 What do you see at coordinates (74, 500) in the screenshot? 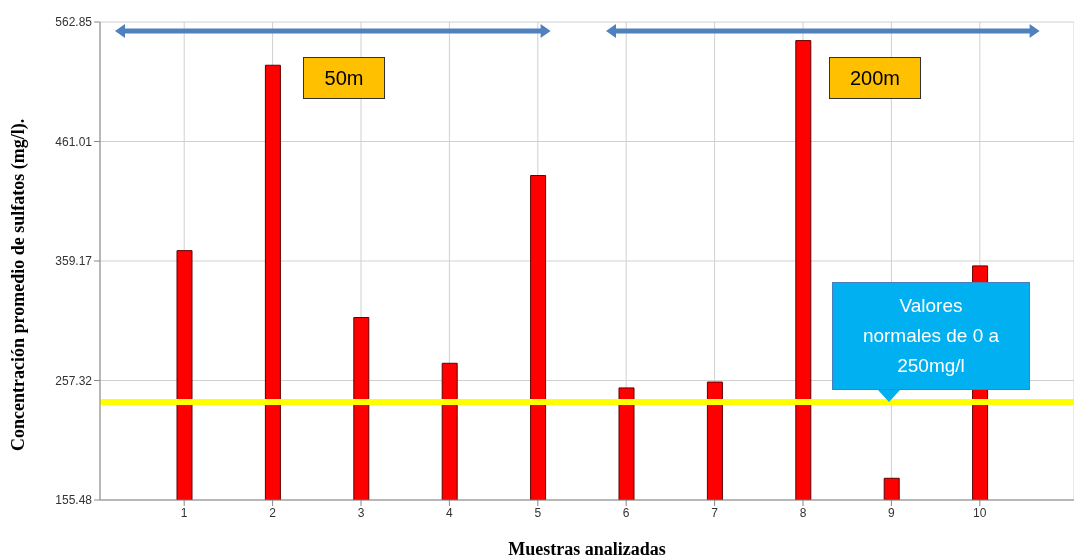
I see `y-tick-label: 155.48` at bounding box center [74, 500].